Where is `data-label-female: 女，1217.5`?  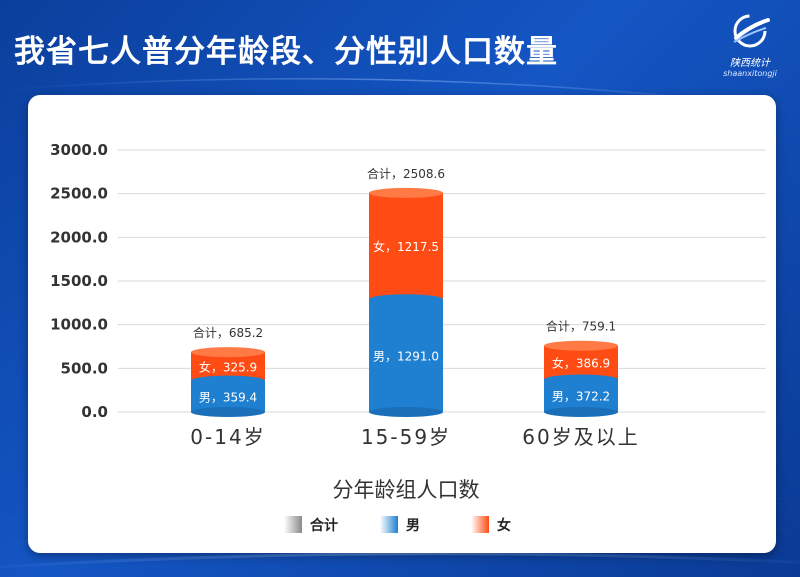
data-label-female: 女，1217.5 is located at coordinates (406, 246).